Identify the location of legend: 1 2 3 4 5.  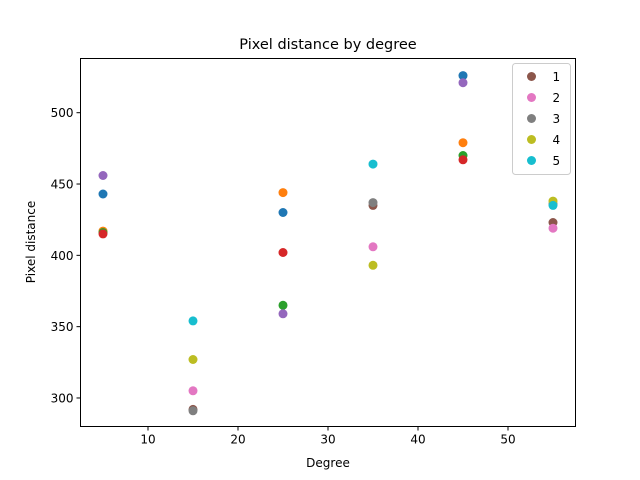
(541, 119).